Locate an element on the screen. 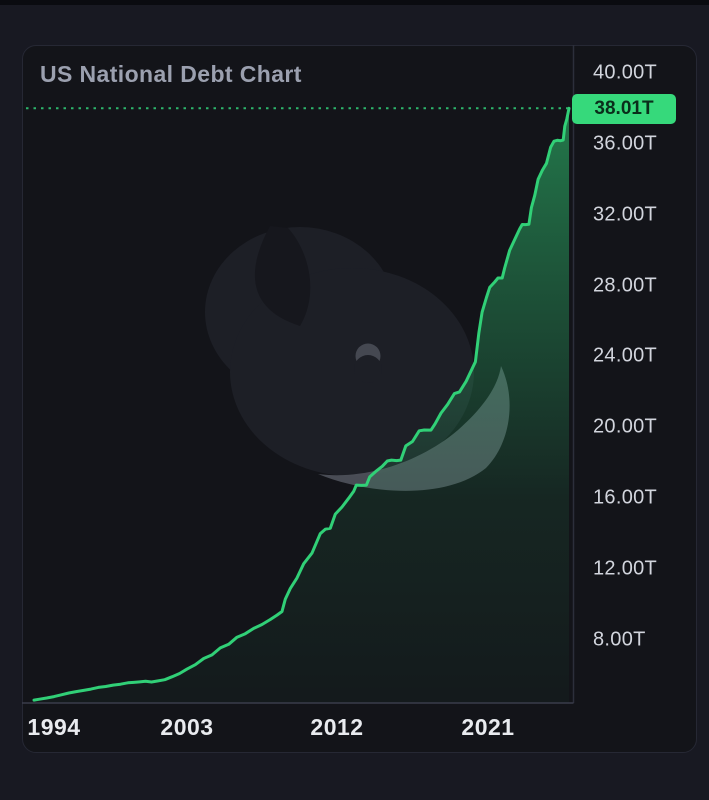  x-axis-label: 2003 is located at coordinates (187, 727).